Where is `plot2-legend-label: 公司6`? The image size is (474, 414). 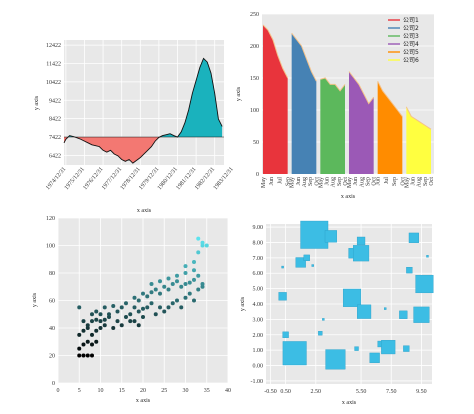 plot2-legend-label: 公司6 is located at coordinates (411, 60).